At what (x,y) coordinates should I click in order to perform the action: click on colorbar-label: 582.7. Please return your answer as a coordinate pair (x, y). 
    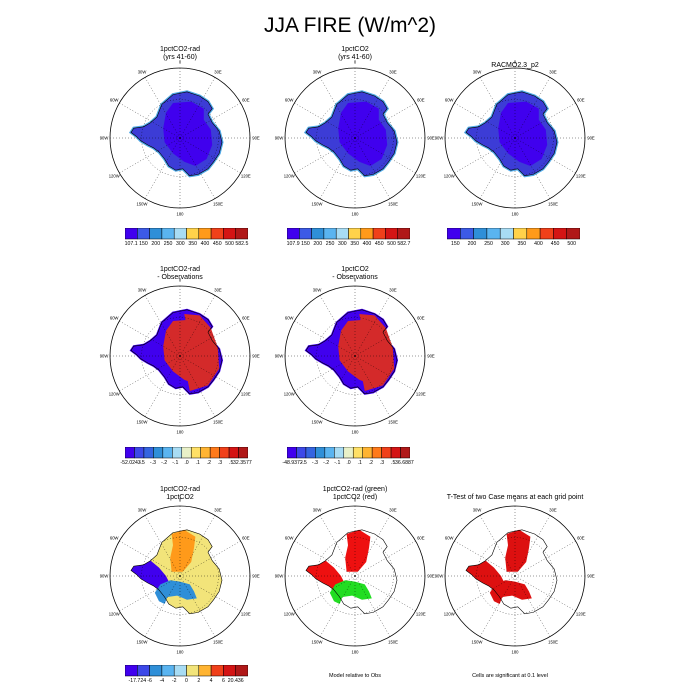
    Looking at the image, I should click on (404, 244).